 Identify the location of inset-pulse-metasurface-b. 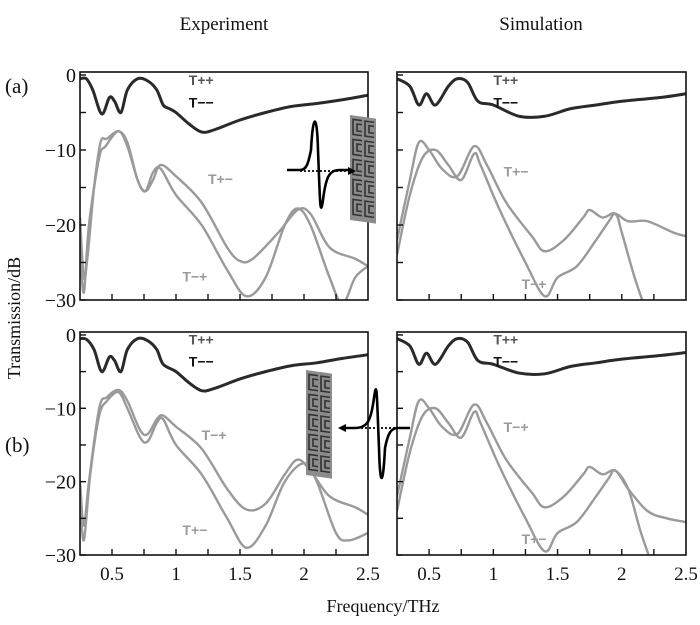
(358, 425).